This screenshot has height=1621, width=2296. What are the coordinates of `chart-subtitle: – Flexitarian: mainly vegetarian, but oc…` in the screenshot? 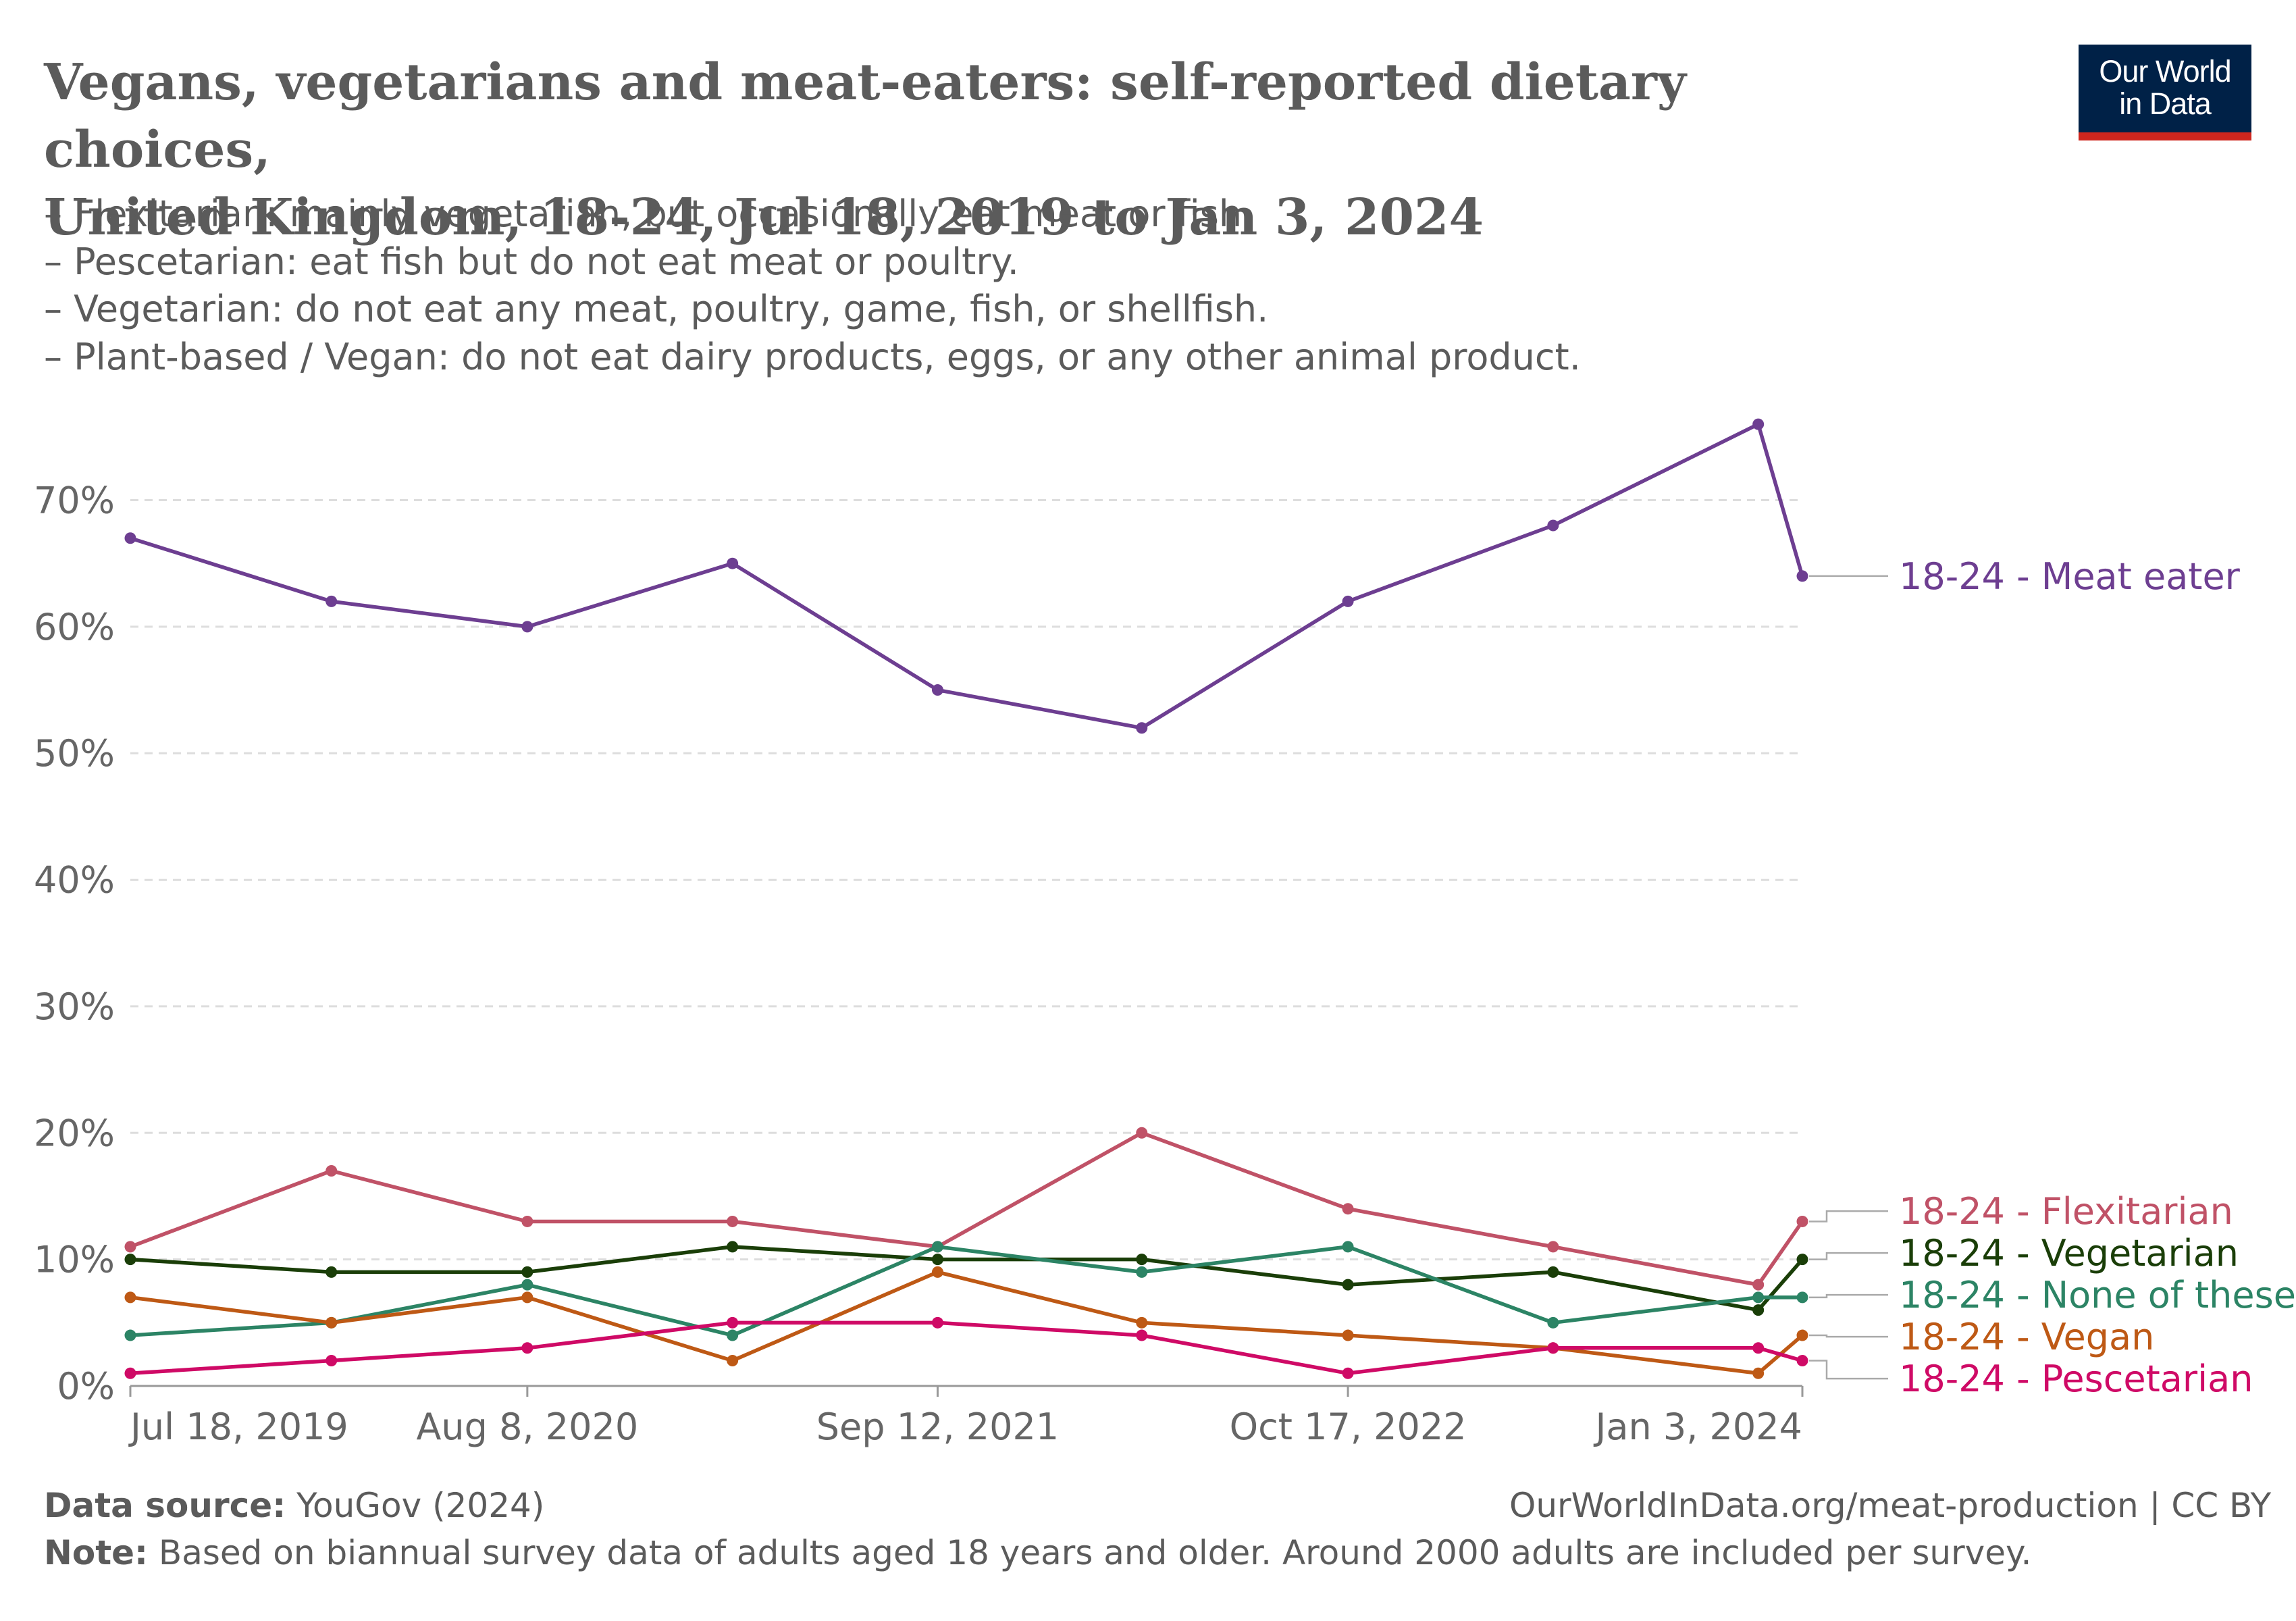 It's located at (955, 285).